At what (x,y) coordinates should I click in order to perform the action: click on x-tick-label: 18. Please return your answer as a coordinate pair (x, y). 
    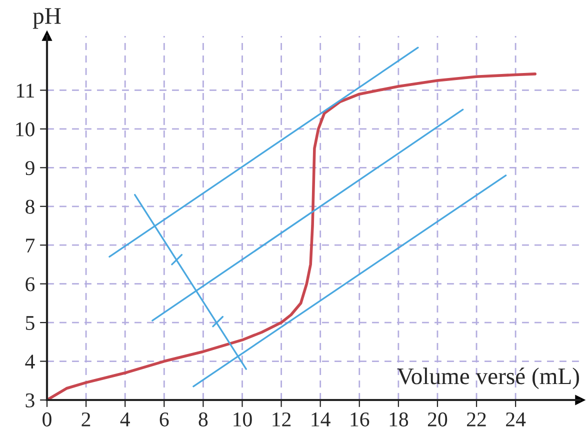
    Looking at the image, I should click on (399, 419).